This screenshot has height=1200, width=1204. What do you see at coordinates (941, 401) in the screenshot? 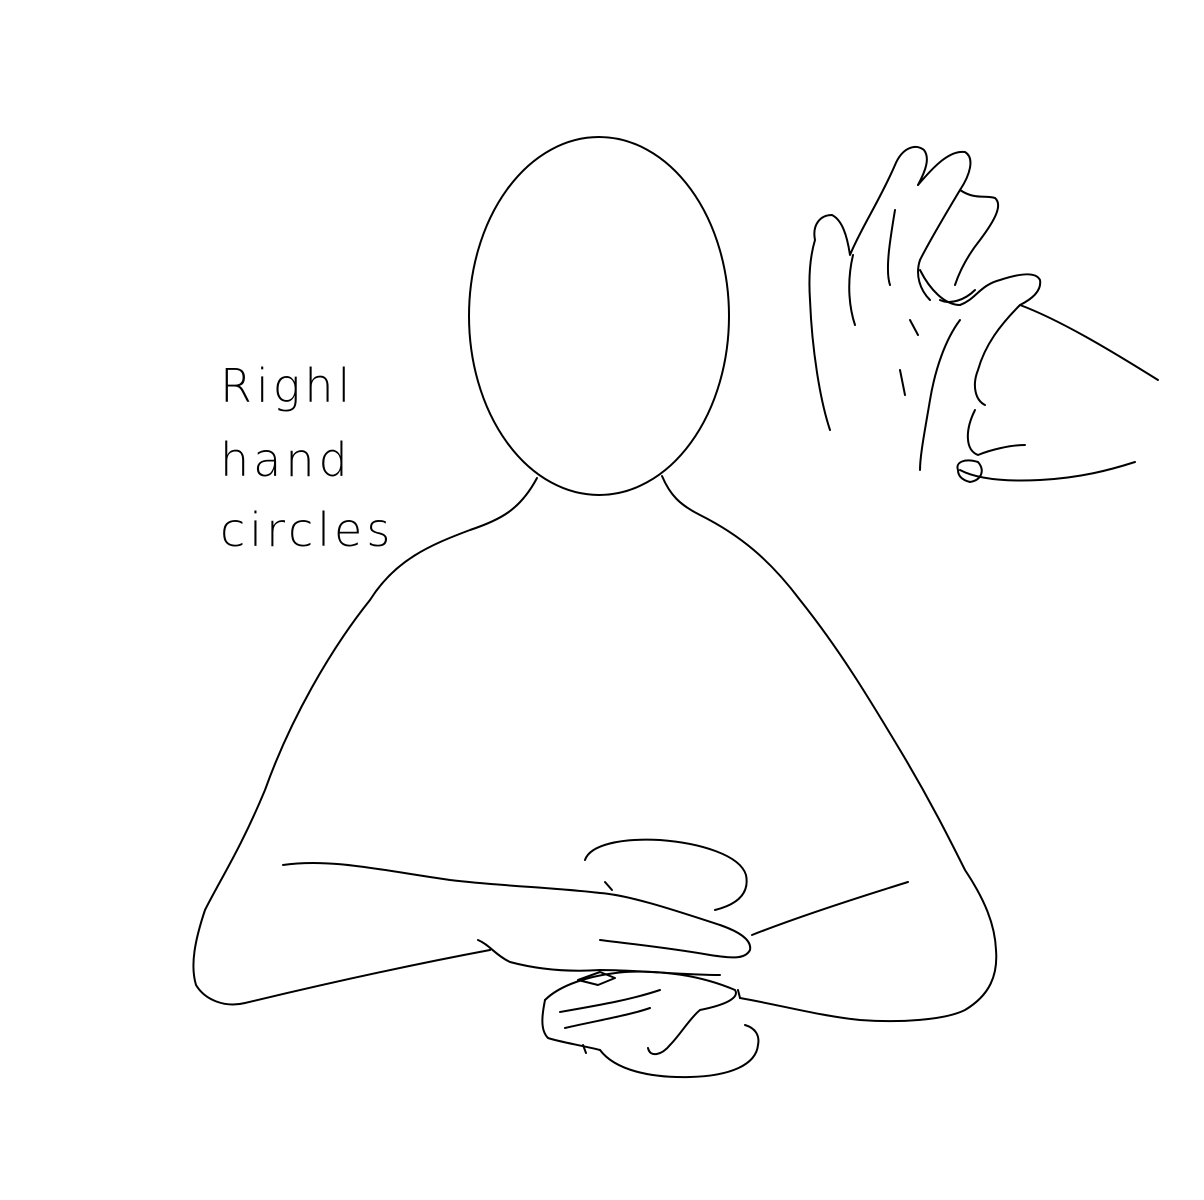
I see `detail-fingertips` at bounding box center [941, 401].